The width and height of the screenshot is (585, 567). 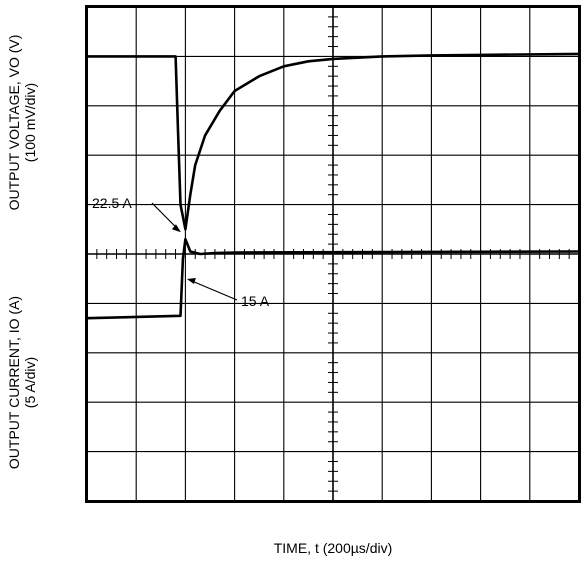 What do you see at coordinates (112, 203) in the screenshot?
I see `annotation-label-22-5a: 22.5 A` at bounding box center [112, 203].